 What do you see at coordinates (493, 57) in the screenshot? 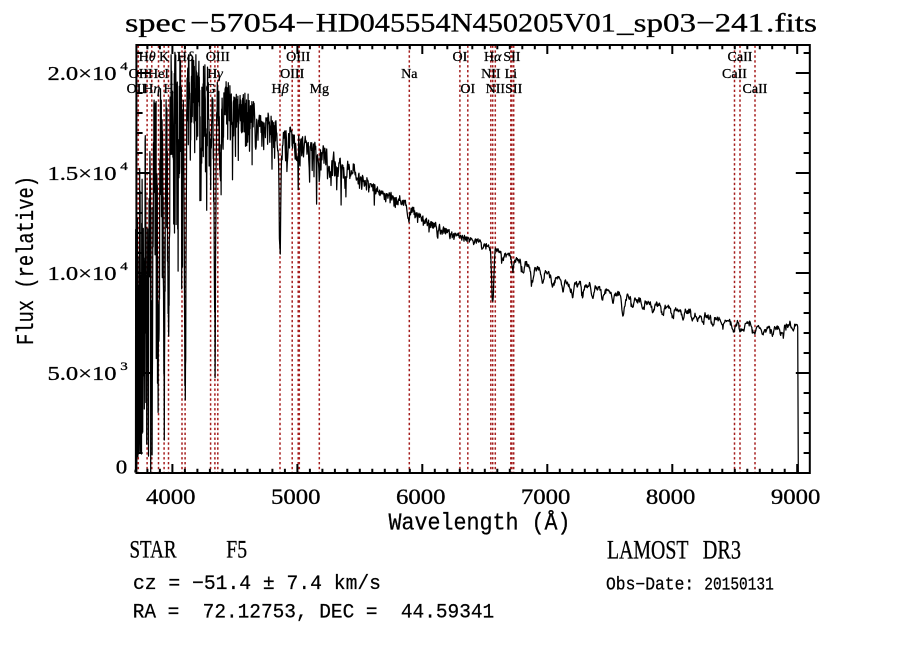
I see `svg-text: Hα` at bounding box center [493, 57].